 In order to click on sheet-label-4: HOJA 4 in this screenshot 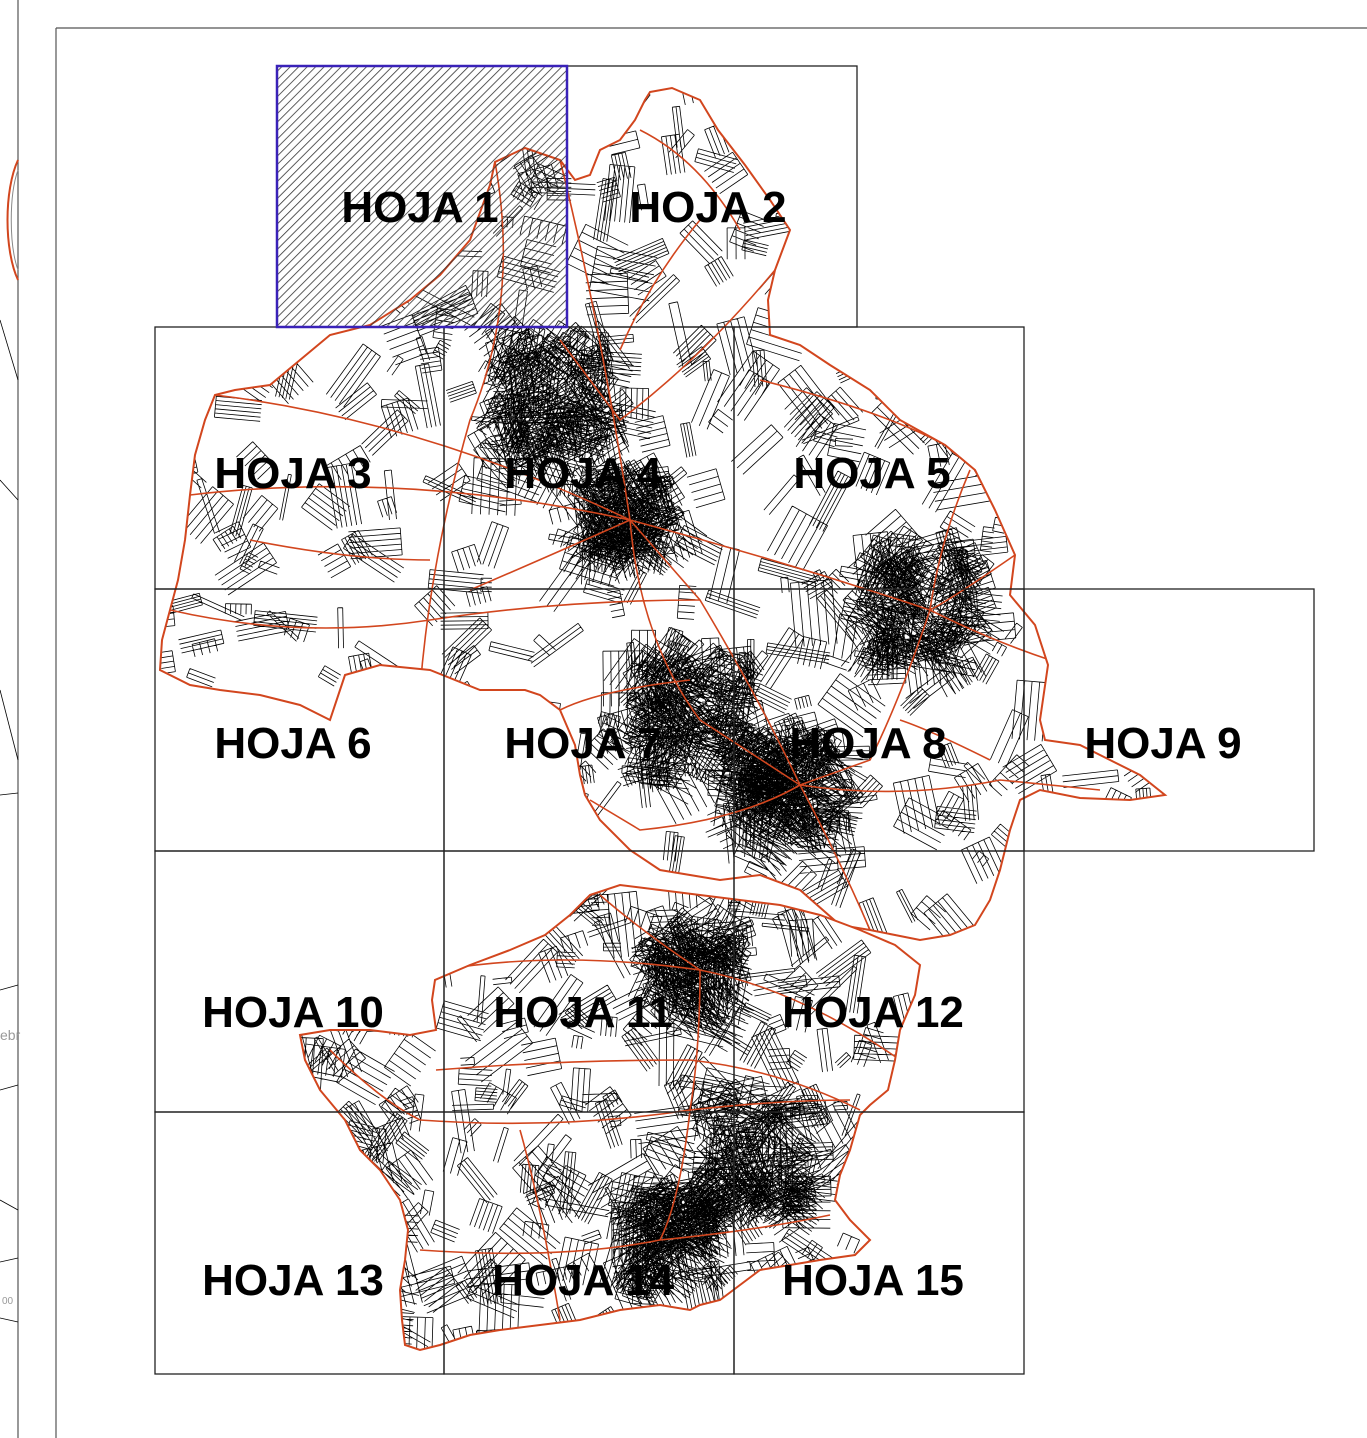, I will do `click(583, 473)`.